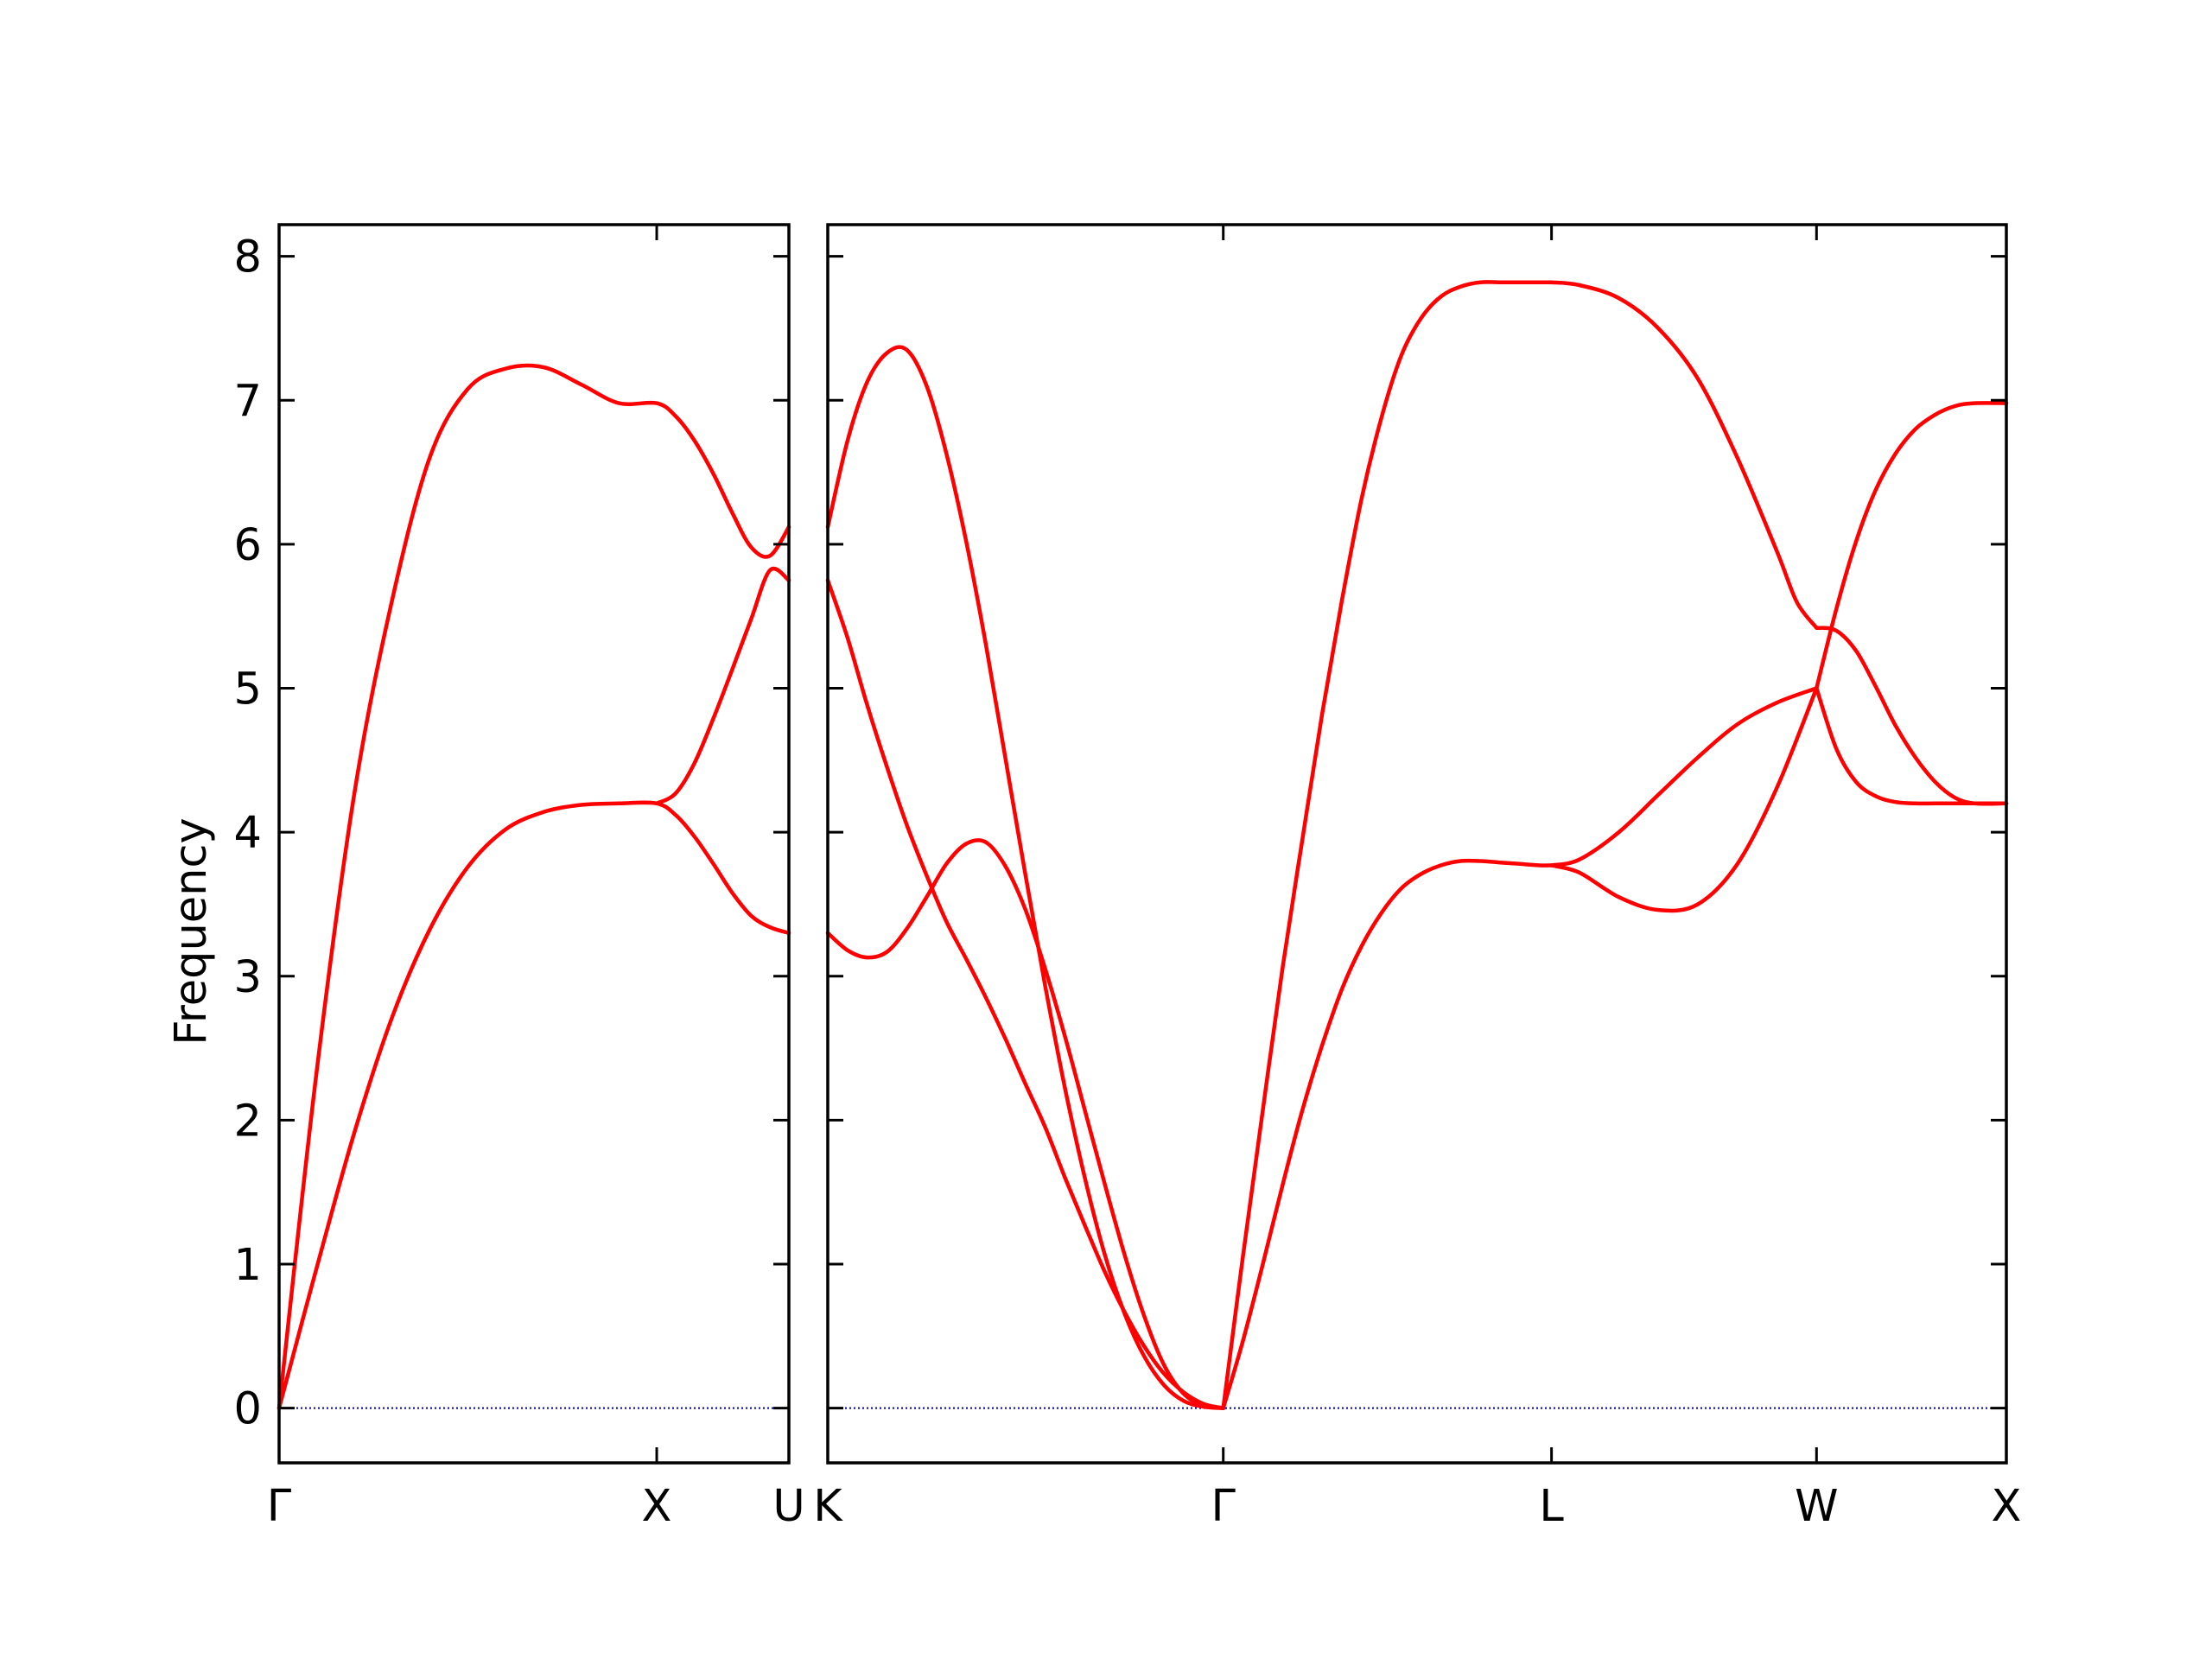 The height and width of the screenshot is (1659, 2212). What do you see at coordinates (248, 1409) in the screenshot?
I see `y-tick-label: 0` at bounding box center [248, 1409].